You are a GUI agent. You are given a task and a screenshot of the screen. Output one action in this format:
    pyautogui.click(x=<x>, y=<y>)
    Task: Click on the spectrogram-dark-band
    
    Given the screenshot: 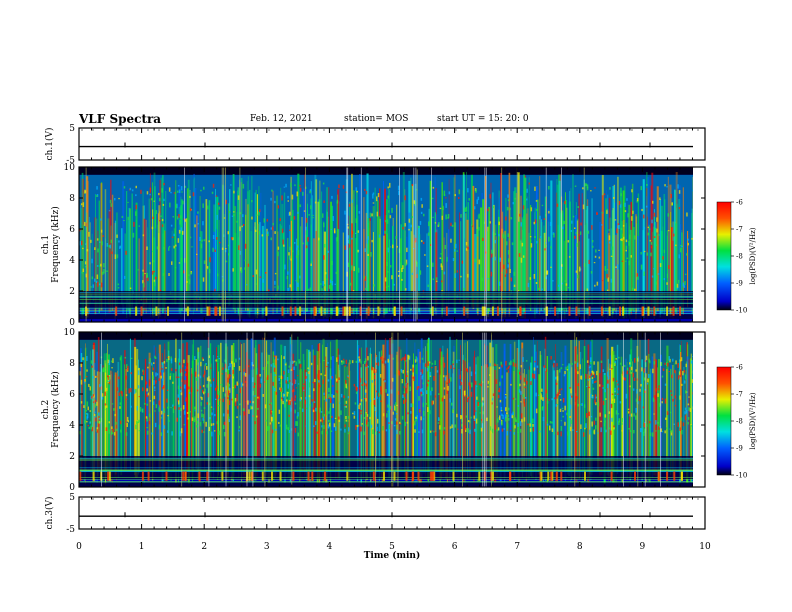 What is the action you would take?
    pyautogui.click(x=386, y=316)
    